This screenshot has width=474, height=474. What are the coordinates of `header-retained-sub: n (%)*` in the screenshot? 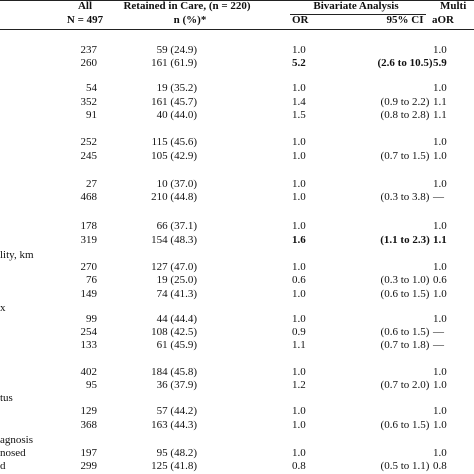 It's located at (190, 20).